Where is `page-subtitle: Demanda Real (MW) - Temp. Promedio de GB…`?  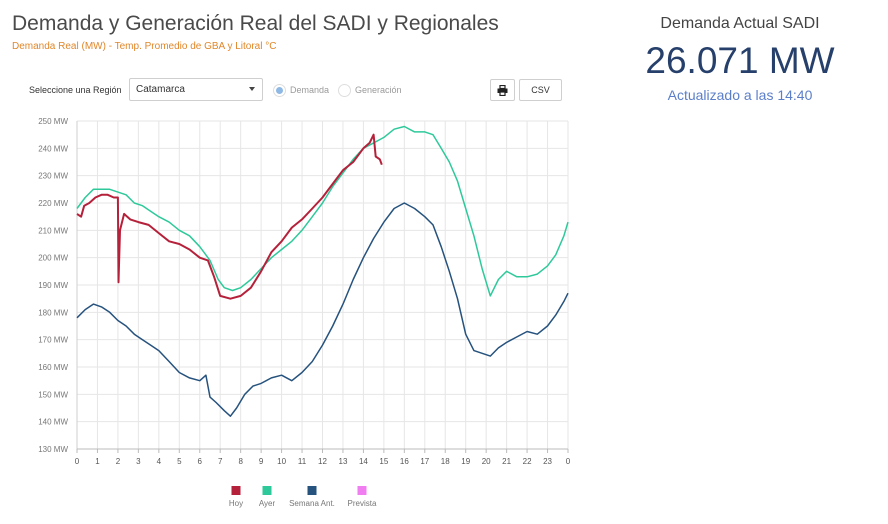
page-subtitle: Demanda Real (MW) - Temp. Promedio de GB… is located at coordinates (144, 46).